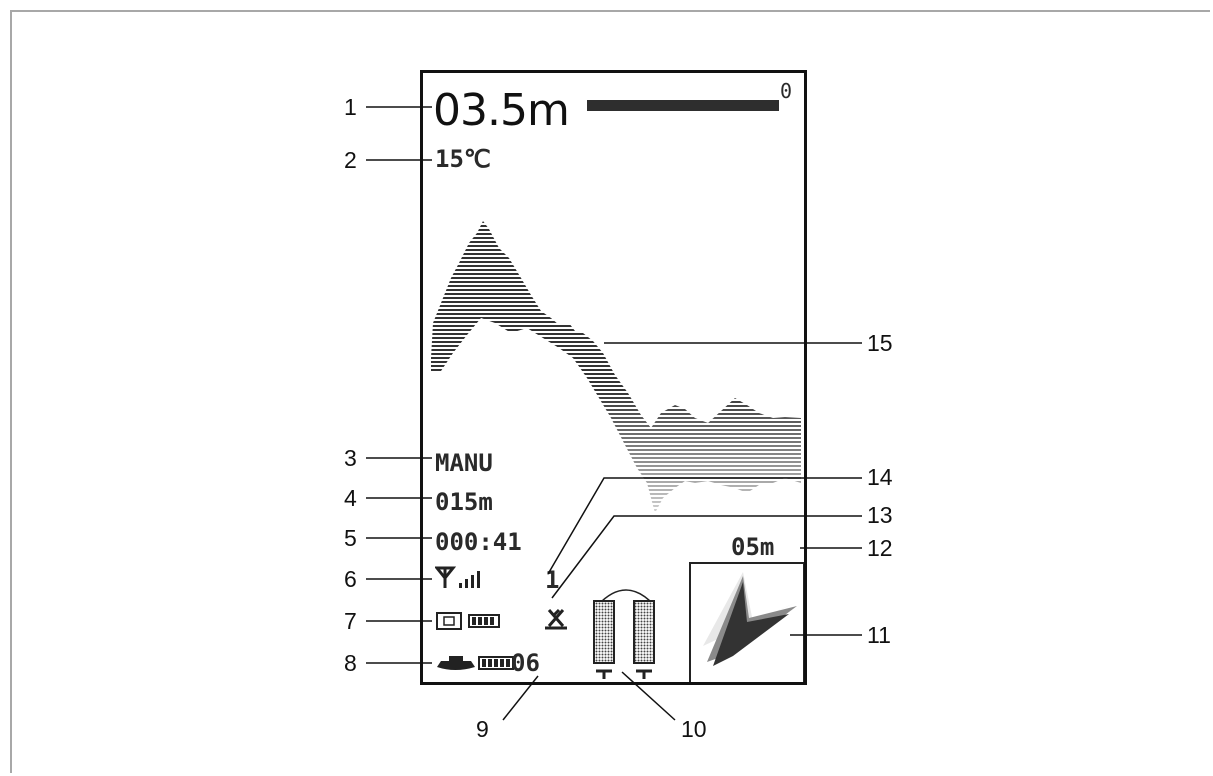 The height and width of the screenshot is (776, 1213). What do you see at coordinates (463, 159) in the screenshot?
I see `water-temperature: 15℃` at bounding box center [463, 159].